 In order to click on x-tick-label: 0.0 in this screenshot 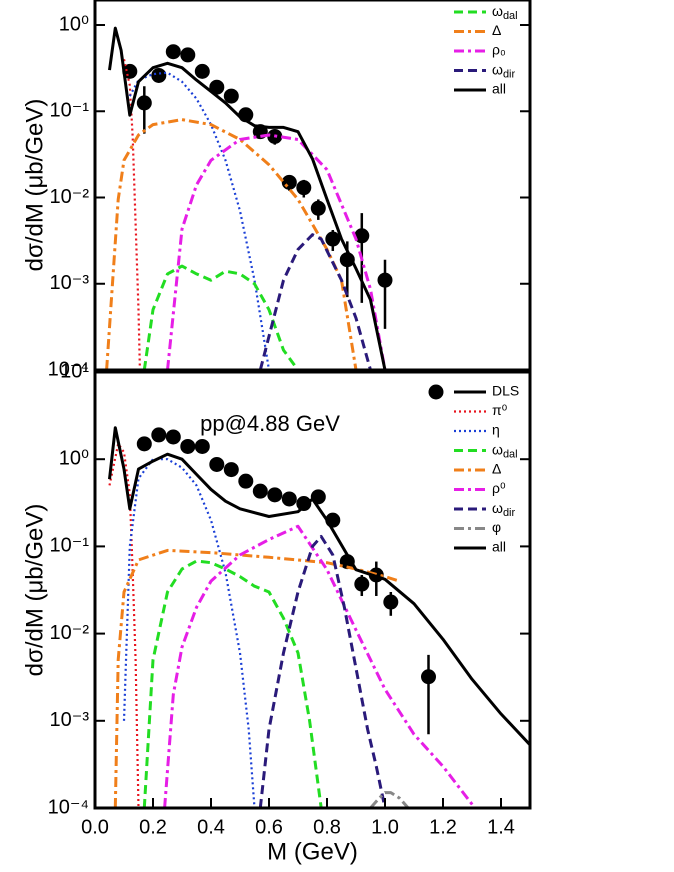, I will do `click(95, 827)`.